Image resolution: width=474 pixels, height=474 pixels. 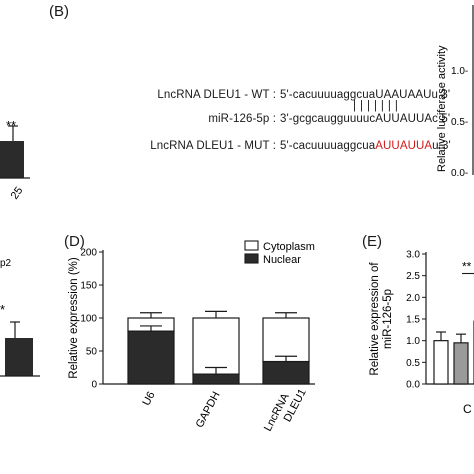 What do you see at coordinates (19, 357) in the screenshot?
I see `panel-c-bar` at bounding box center [19, 357].